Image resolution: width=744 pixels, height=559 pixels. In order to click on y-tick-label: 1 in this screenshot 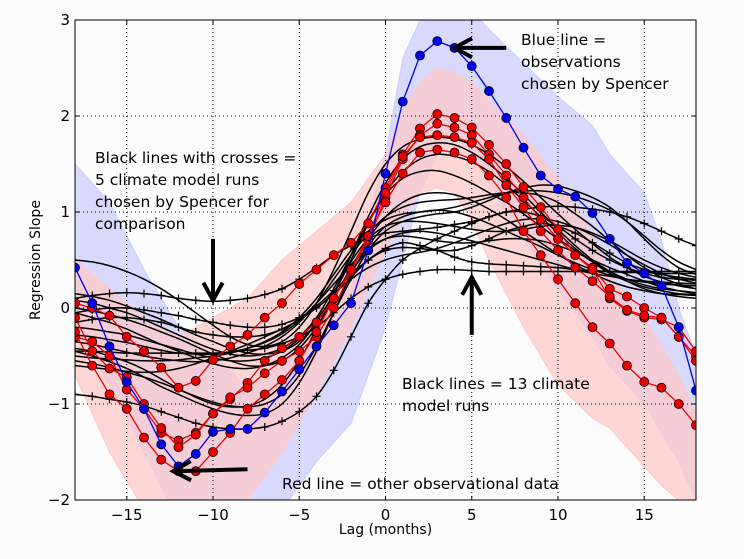, I will do `click(65, 212)`.